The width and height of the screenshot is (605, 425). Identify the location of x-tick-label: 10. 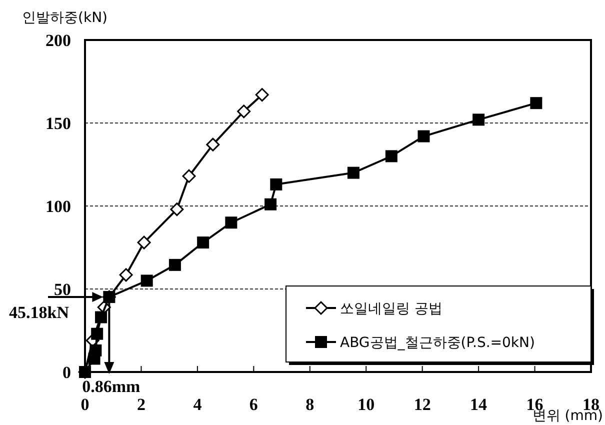
(366, 404).